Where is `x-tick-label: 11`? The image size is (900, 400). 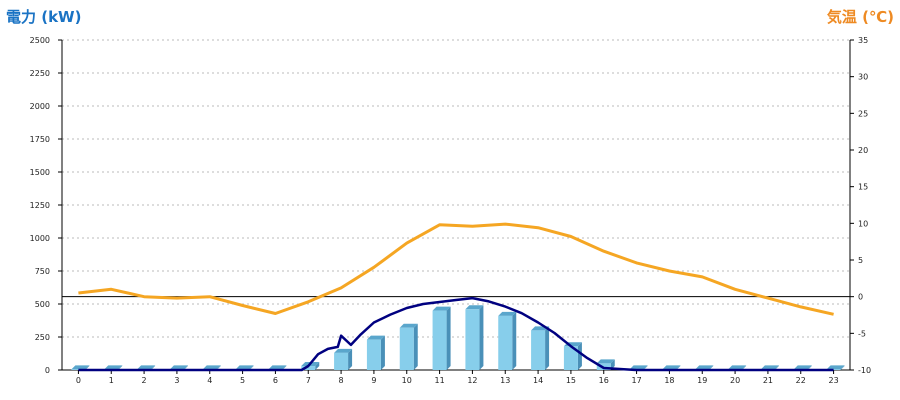
x-tick-label: 11 is located at coordinates (439, 380).